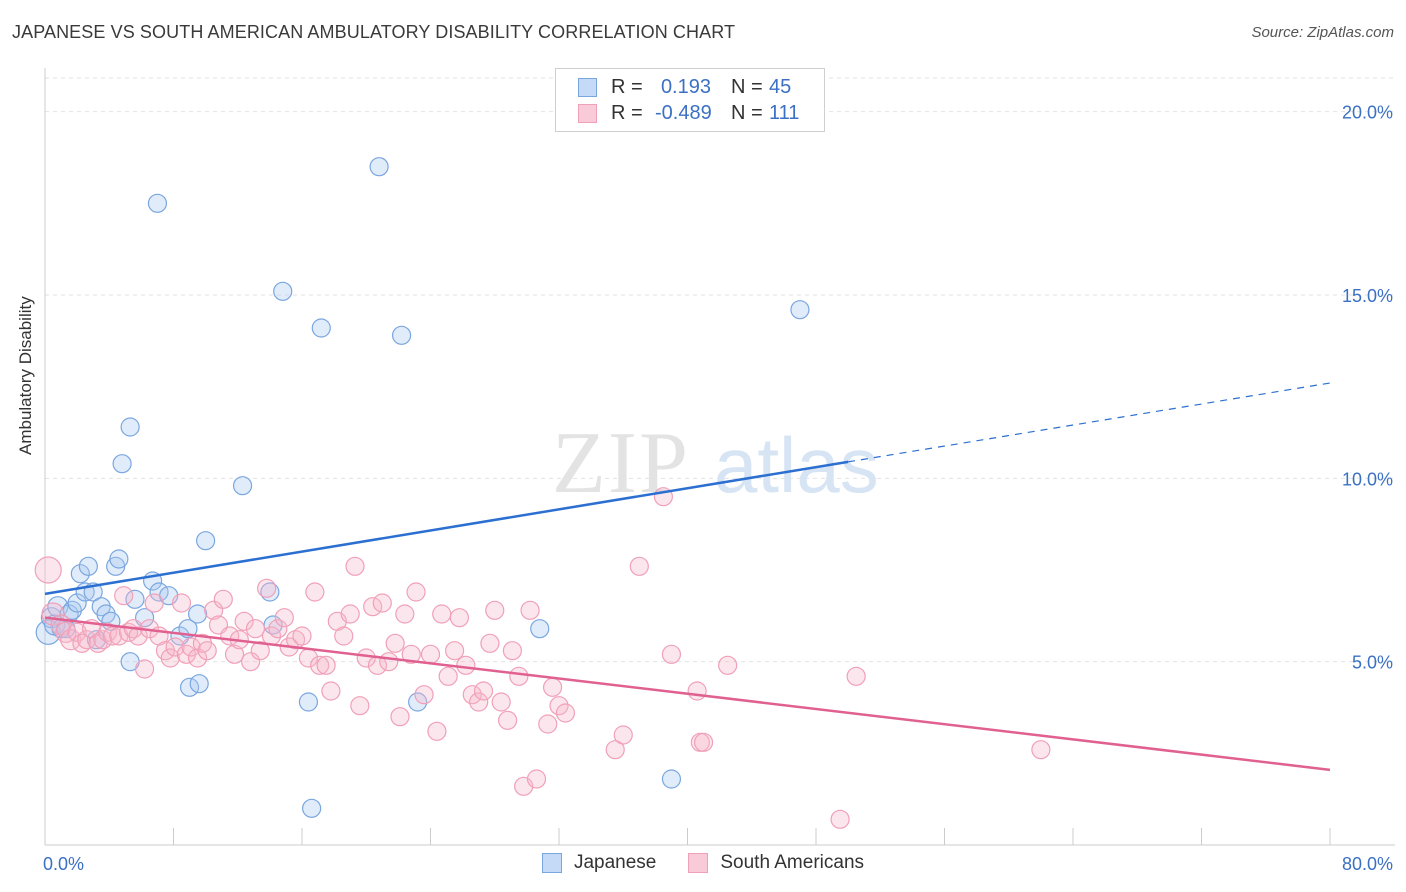  Describe the element at coordinates (1089, 422) in the screenshot. I see `japanese-trend-extension` at that location.